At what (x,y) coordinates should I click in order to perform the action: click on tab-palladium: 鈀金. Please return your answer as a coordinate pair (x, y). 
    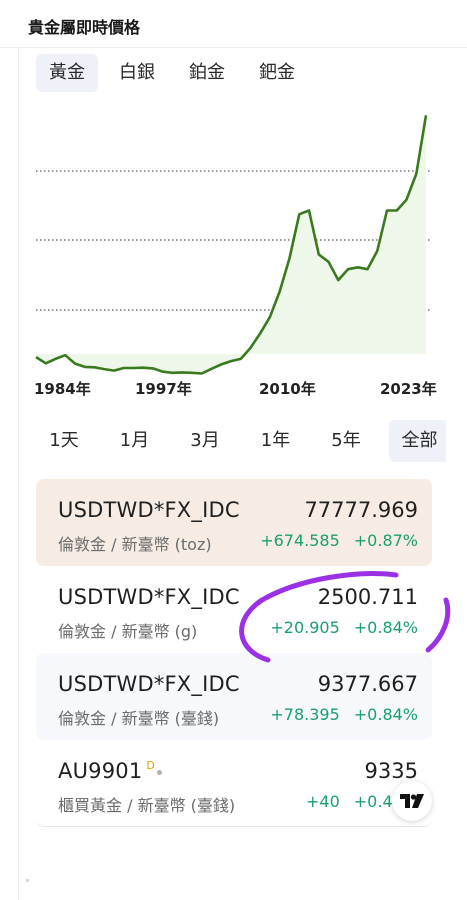
    Looking at the image, I should click on (277, 72).